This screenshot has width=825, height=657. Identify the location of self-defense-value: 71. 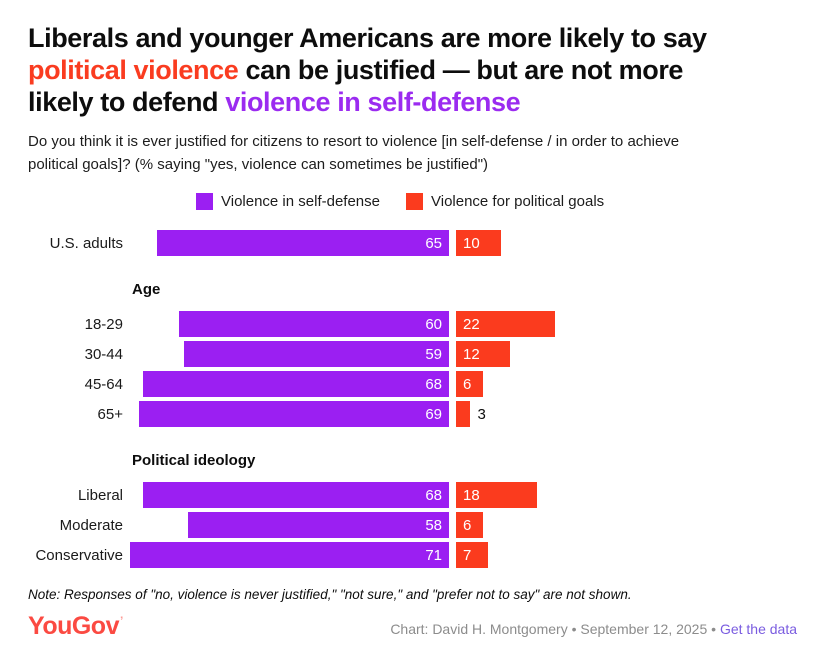
(433, 555).